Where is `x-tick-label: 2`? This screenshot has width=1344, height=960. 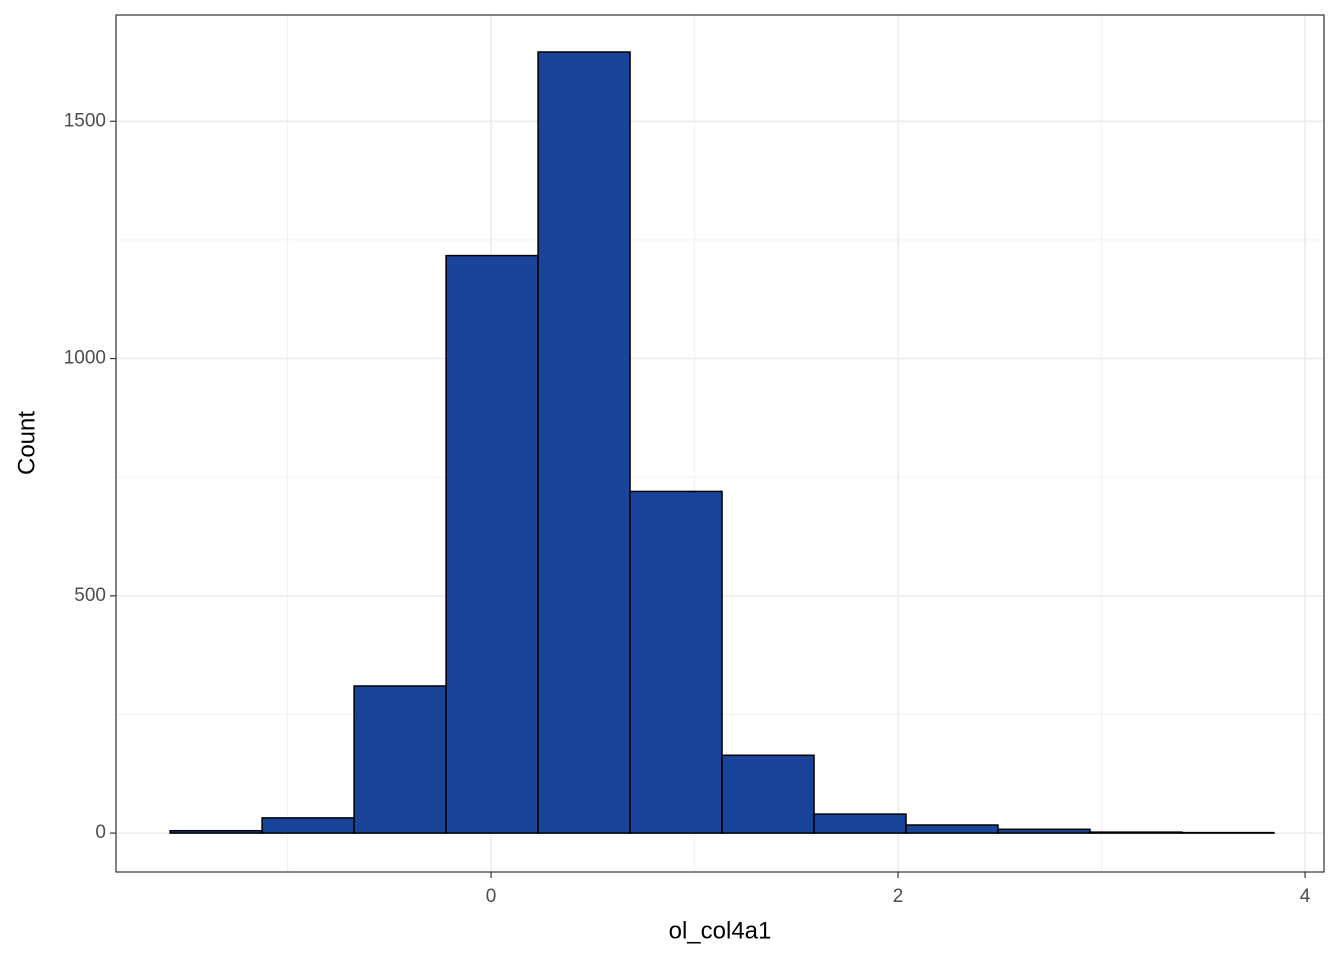
x-tick-label: 2 is located at coordinates (898, 896).